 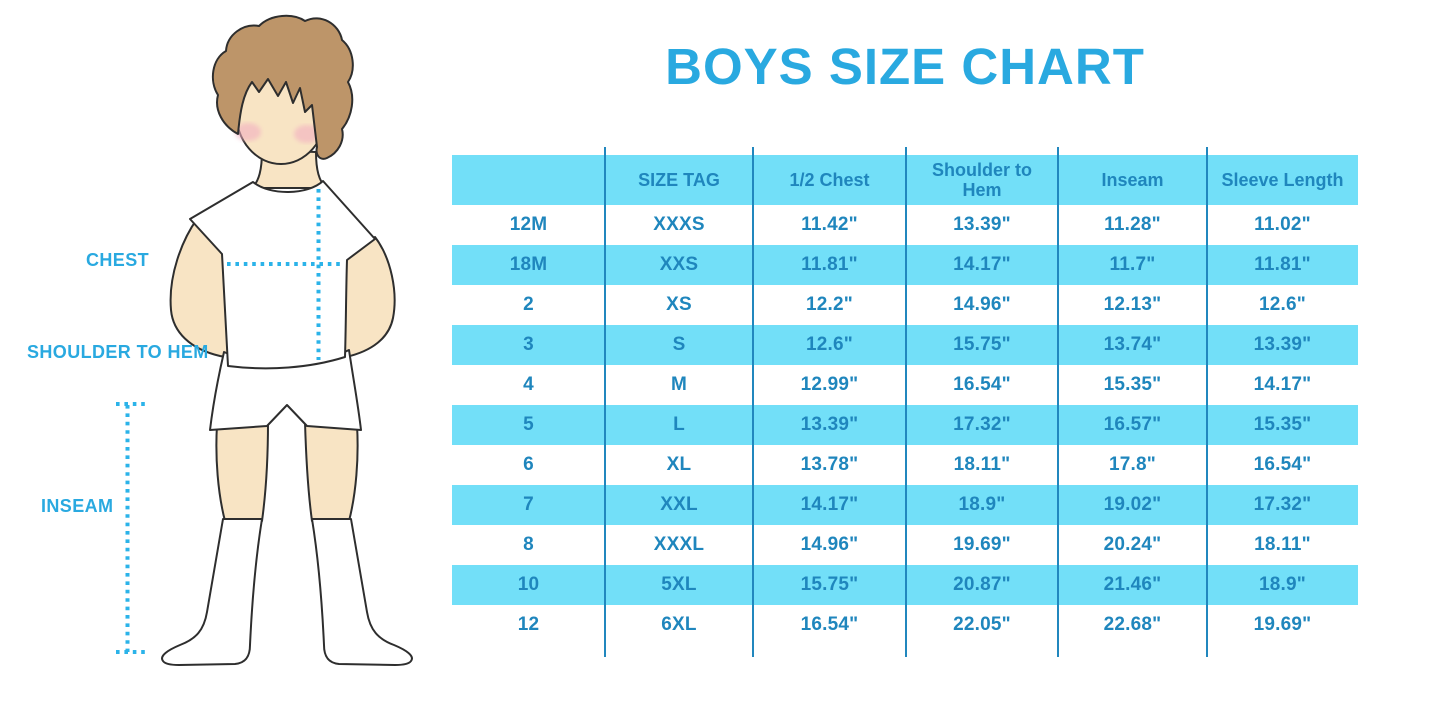 What do you see at coordinates (528, 624) in the screenshot?
I see `row-label-cell: 12` at bounding box center [528, 624].